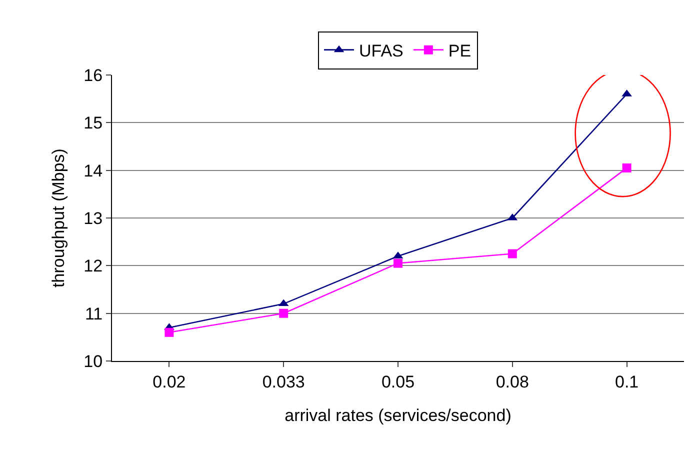 This screenshot has width=686, height=450. Describe the element at coordinates (93, 218) in the screenshot. I see `y-tick-label: 13` at that location.